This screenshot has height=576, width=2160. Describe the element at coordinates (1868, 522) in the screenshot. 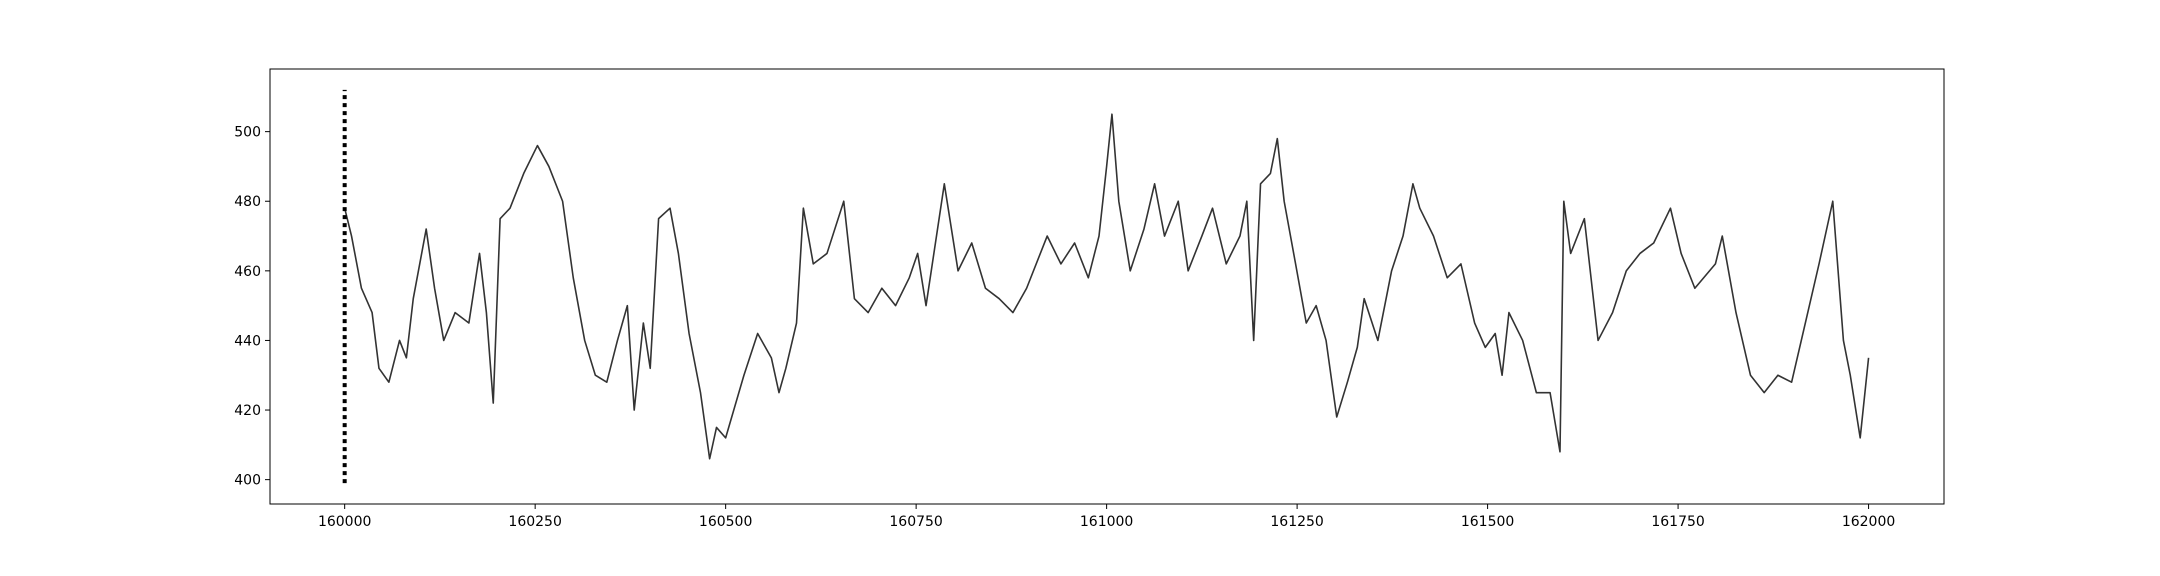

I see `x-tick-label: 162000` at that location.